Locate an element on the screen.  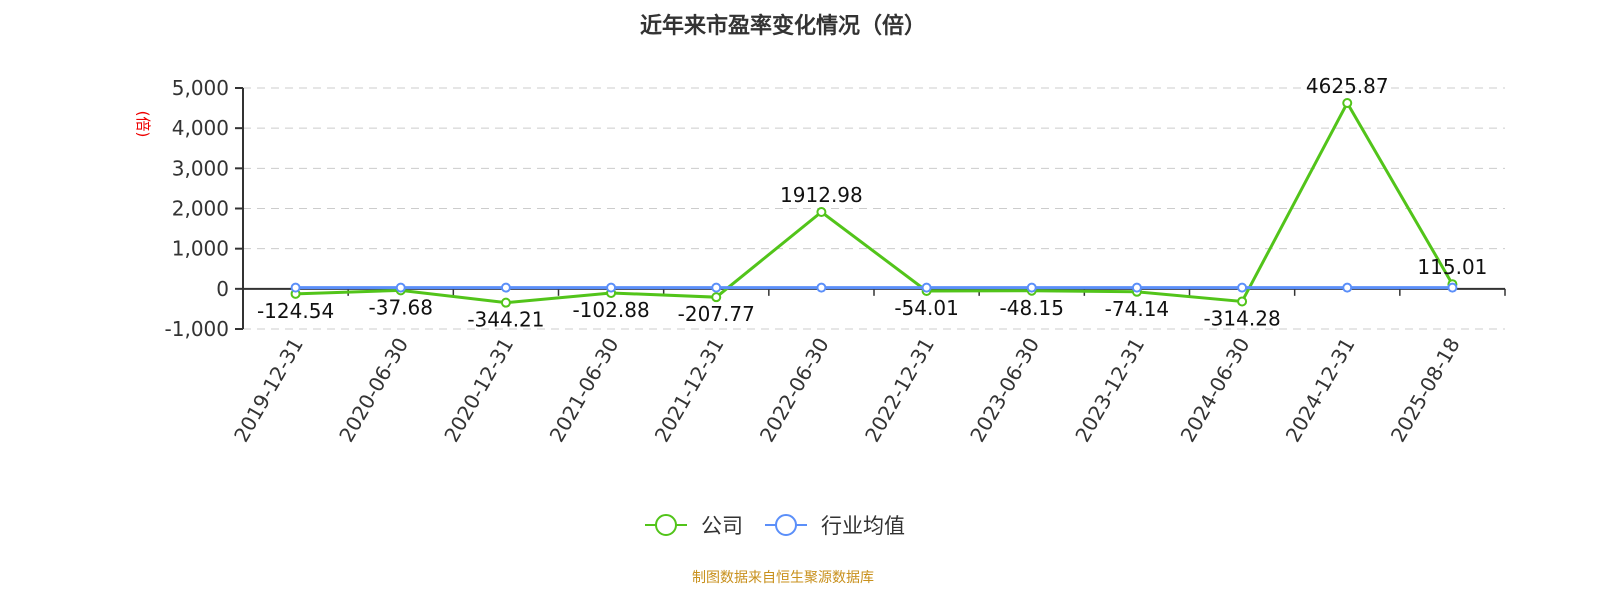
data-label: -207.77 is located at coordinates (716, 314).